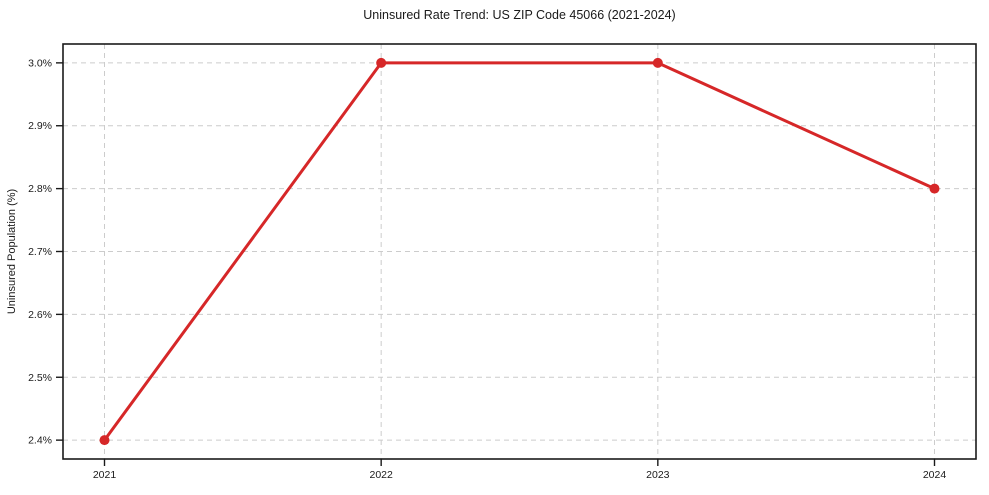 Image resolution: width=989 pixels, height=495 pixels. I want to click on y-tick-label: 2.6%, so click(40, 315).